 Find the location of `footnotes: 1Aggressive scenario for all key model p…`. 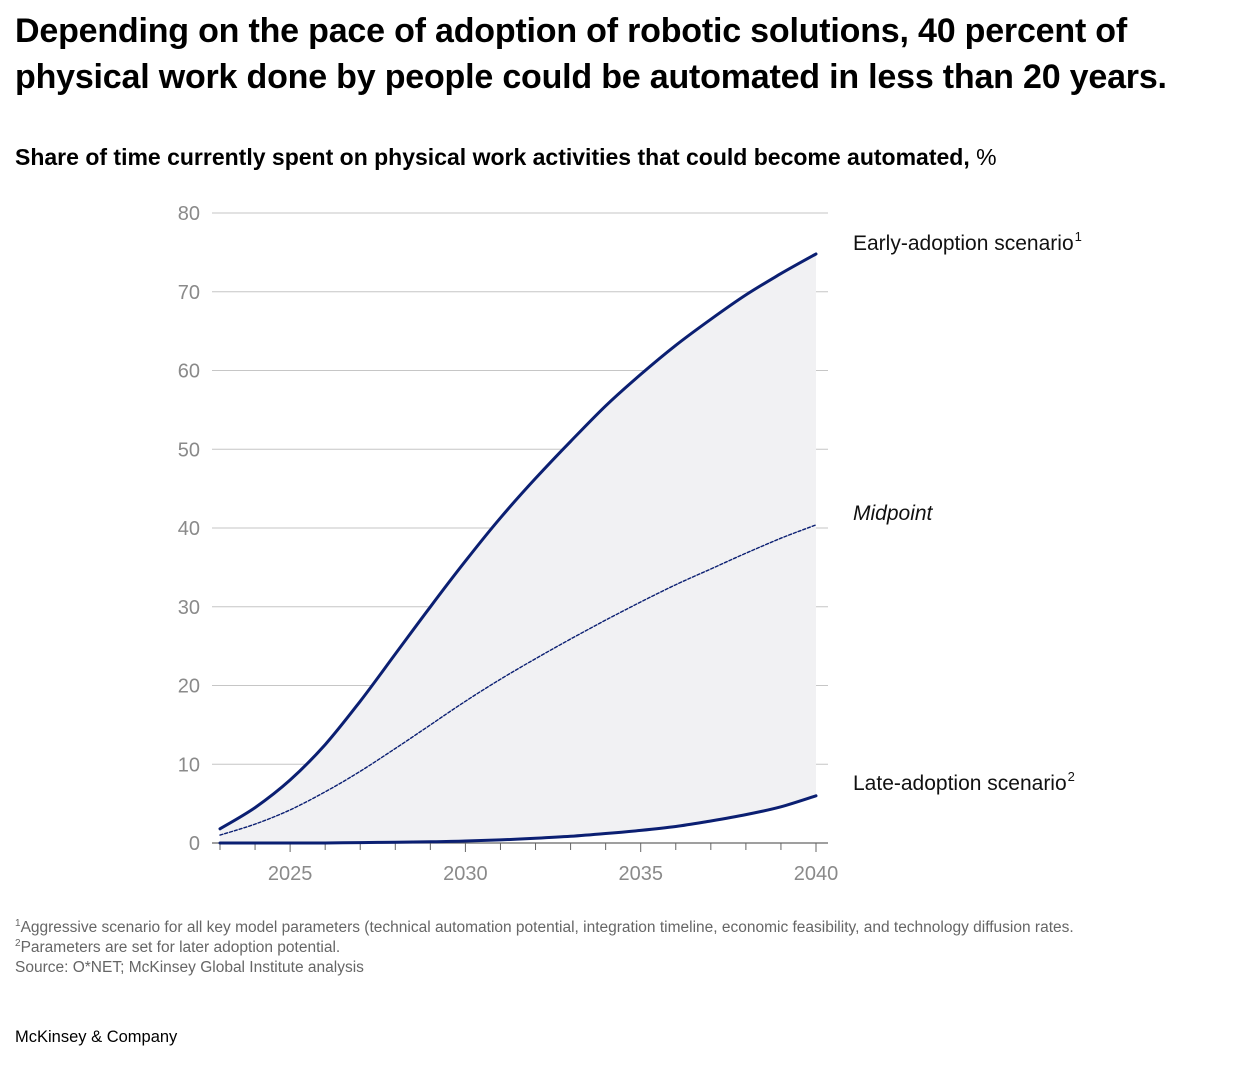

footnotes: 1Aggressive scenario for all key model p… is located at coordinates (544, 948).